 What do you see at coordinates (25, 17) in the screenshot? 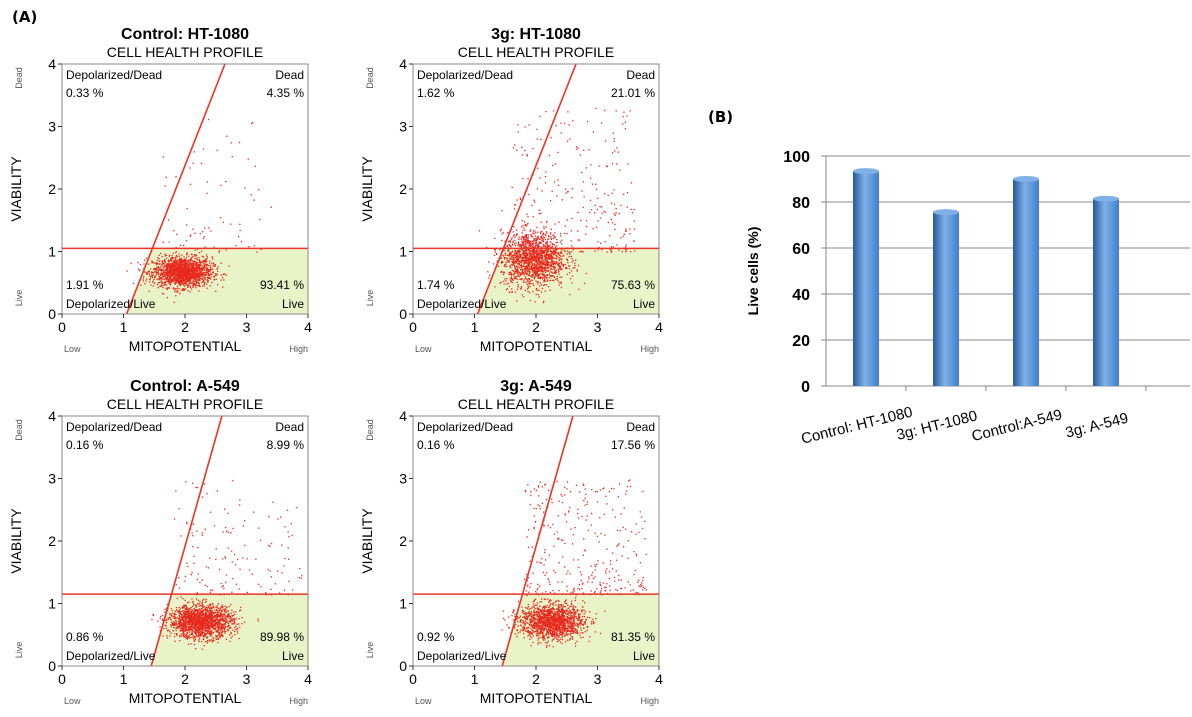
I see `panel-label-a: (A)` at bounding box center [25, 17].